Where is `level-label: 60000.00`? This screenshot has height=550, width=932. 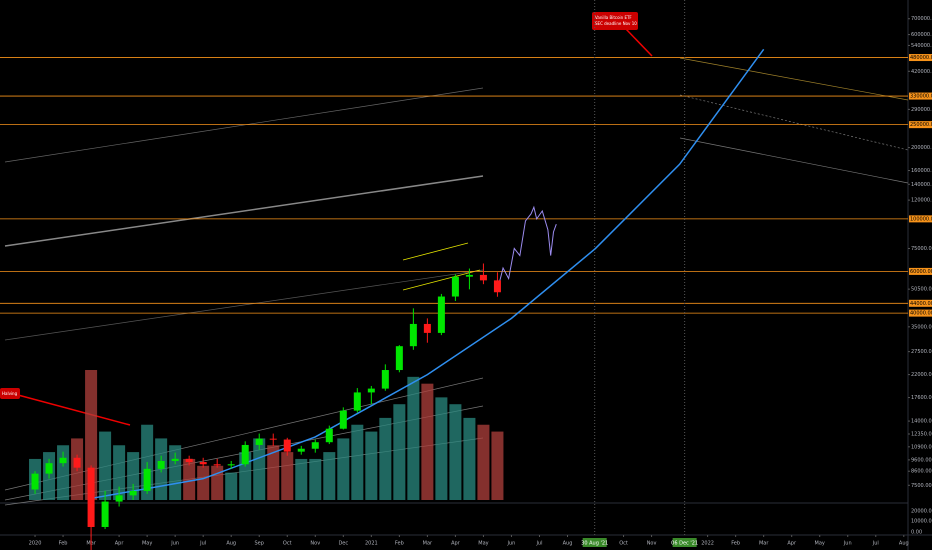
level-label: 60000.00 is located at coordinates (921, 272).